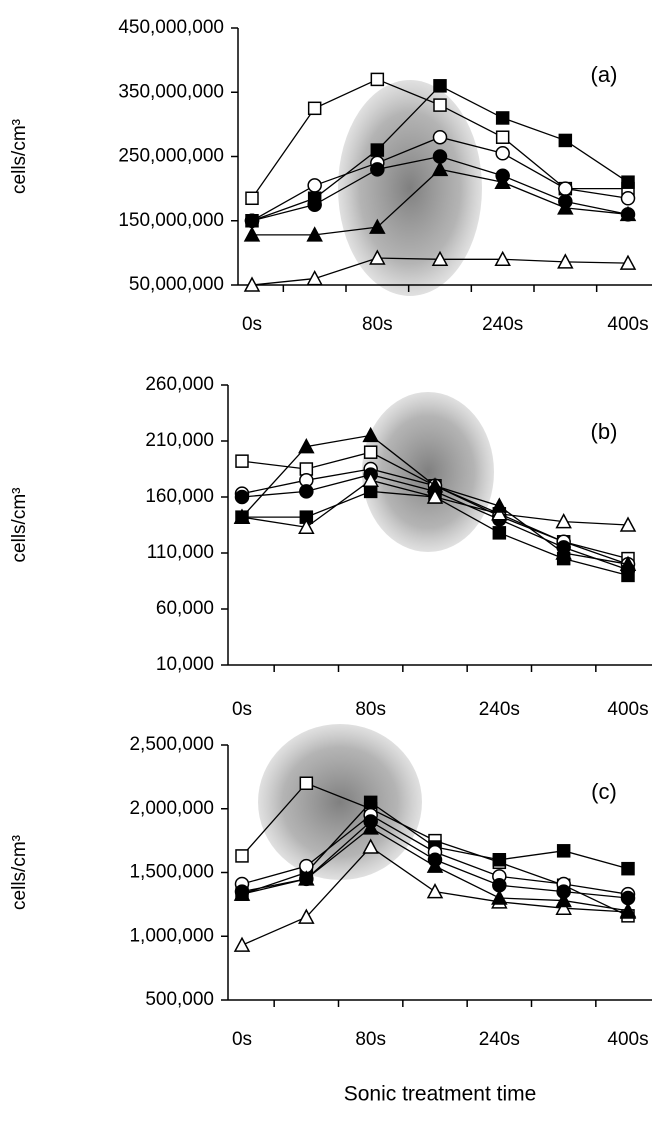 Image resolution: width=652 pixels, height=1129 pixels. I want to click on shaded-region, so click(340, 802).